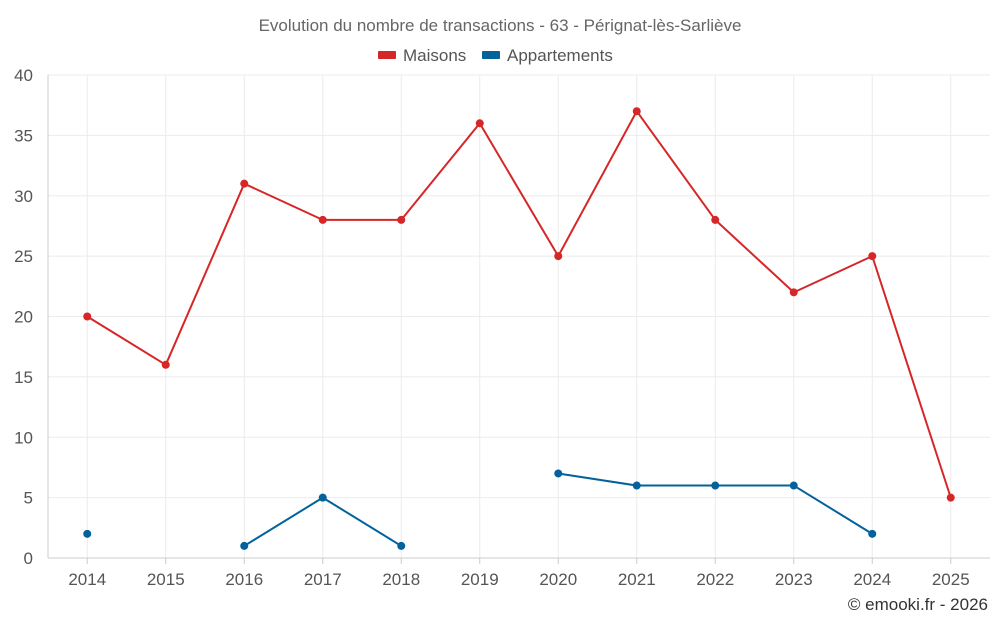  I want to click on series-appartements, so click(480, 509).